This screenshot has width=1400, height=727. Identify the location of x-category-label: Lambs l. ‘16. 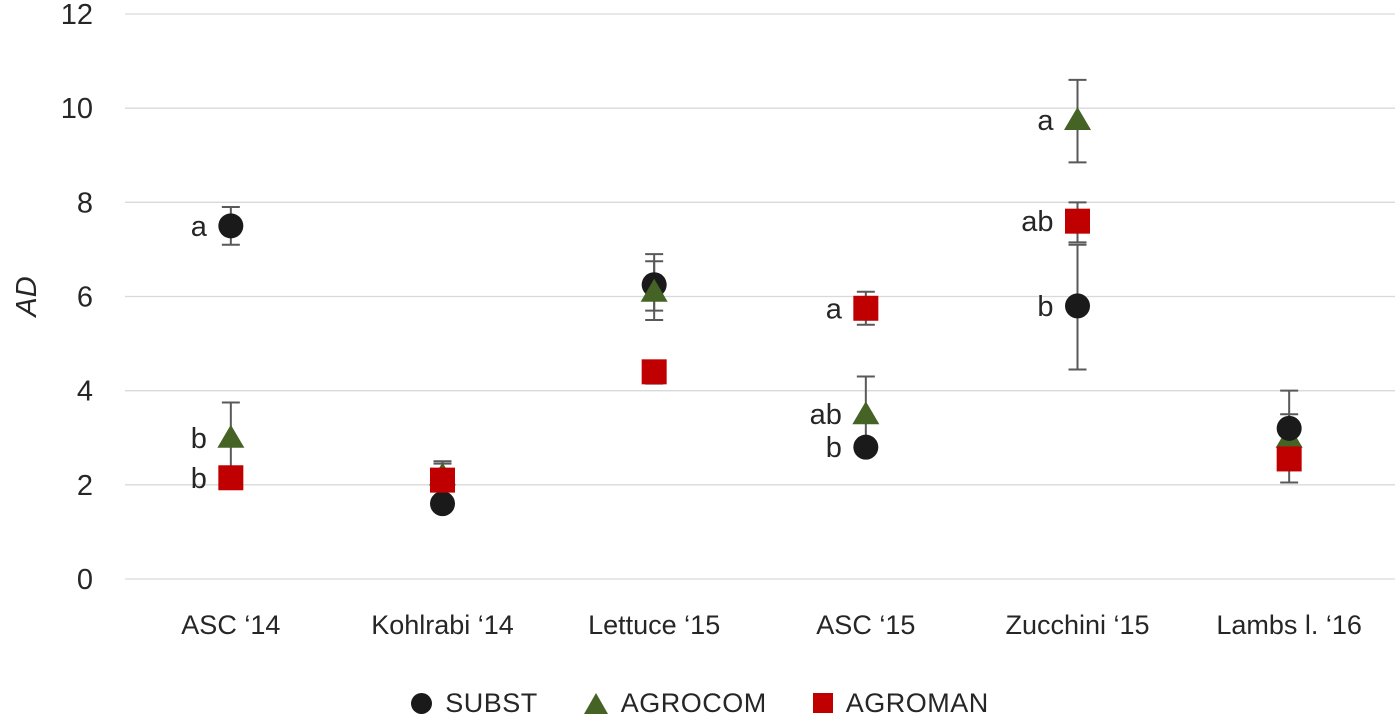
(1289, 625).